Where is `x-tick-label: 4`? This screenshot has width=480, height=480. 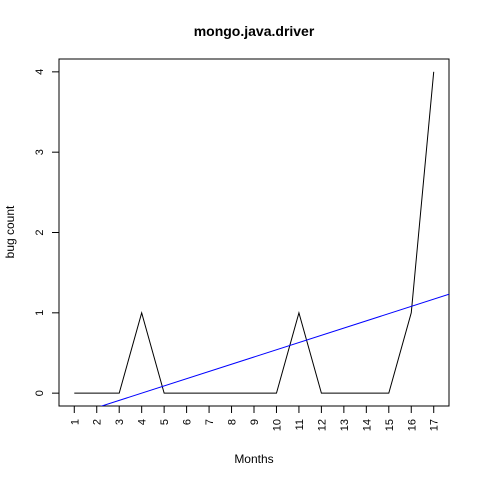 x-tick-label: 4 is located at coordinates (143, 422).